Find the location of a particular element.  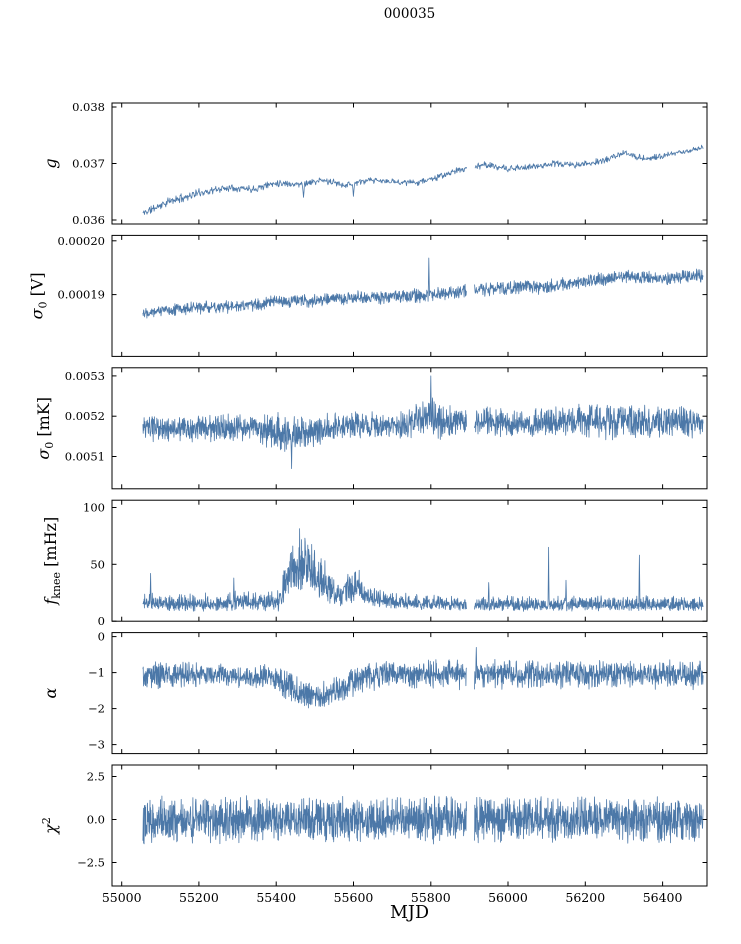

x-tick-label: 56400 is located at coordinates (663, 897).